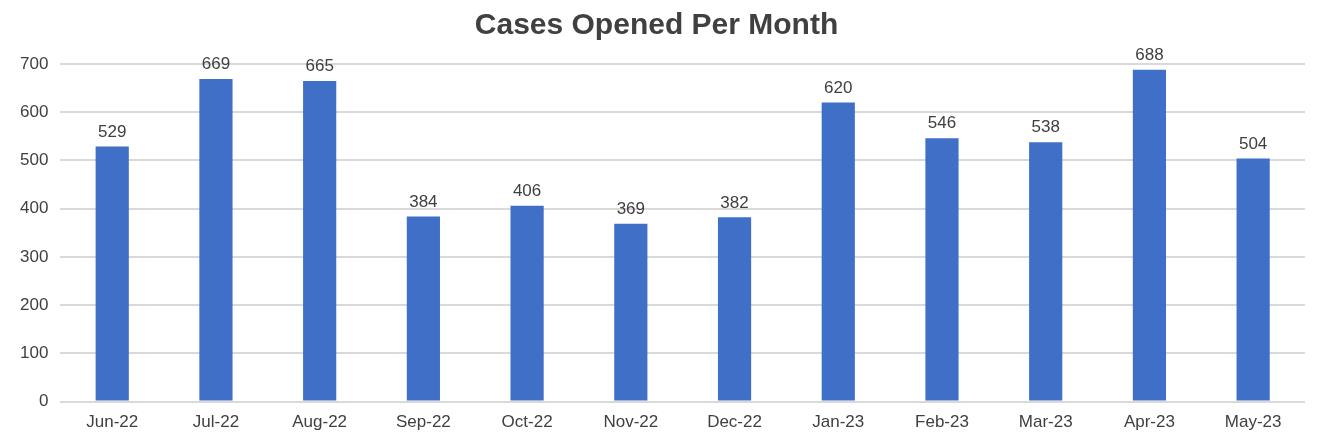 The height and width of the screenshot is (444, 1333). Describe the element at coordinates (527, 422) in the screenshot. I see `x-tick-label: Oct-22` at that location.